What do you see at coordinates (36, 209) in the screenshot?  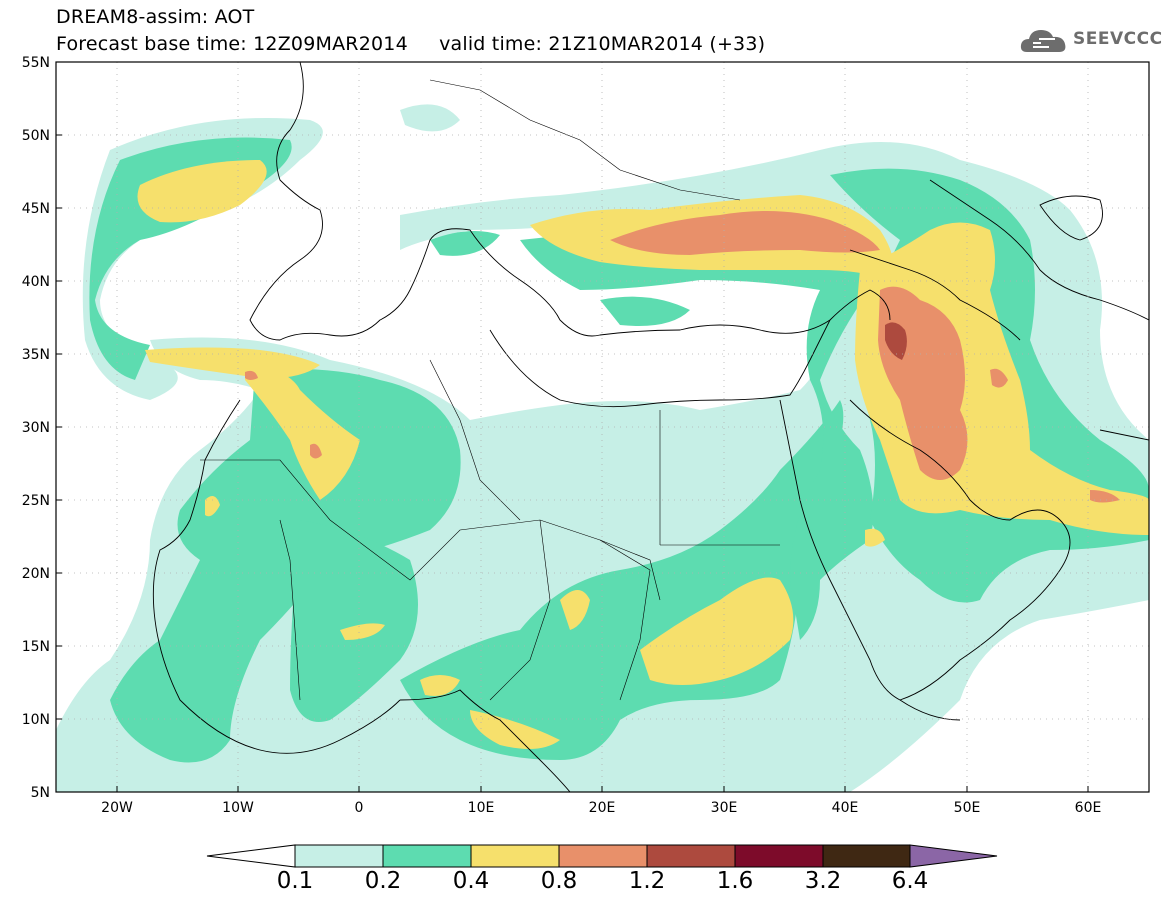 I see `lat-label: 45N` at bounding box center [36, 209].